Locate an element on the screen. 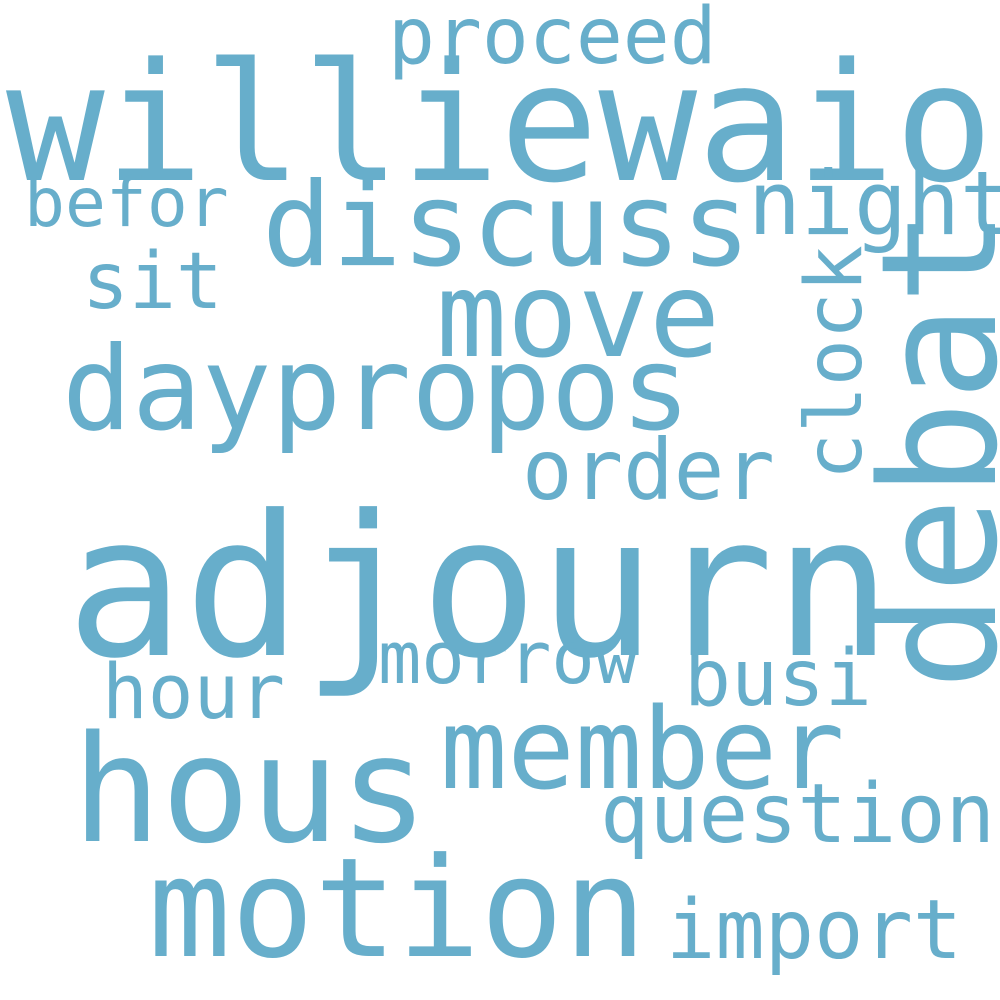  word-move: move is located at coordinates (578, 315).